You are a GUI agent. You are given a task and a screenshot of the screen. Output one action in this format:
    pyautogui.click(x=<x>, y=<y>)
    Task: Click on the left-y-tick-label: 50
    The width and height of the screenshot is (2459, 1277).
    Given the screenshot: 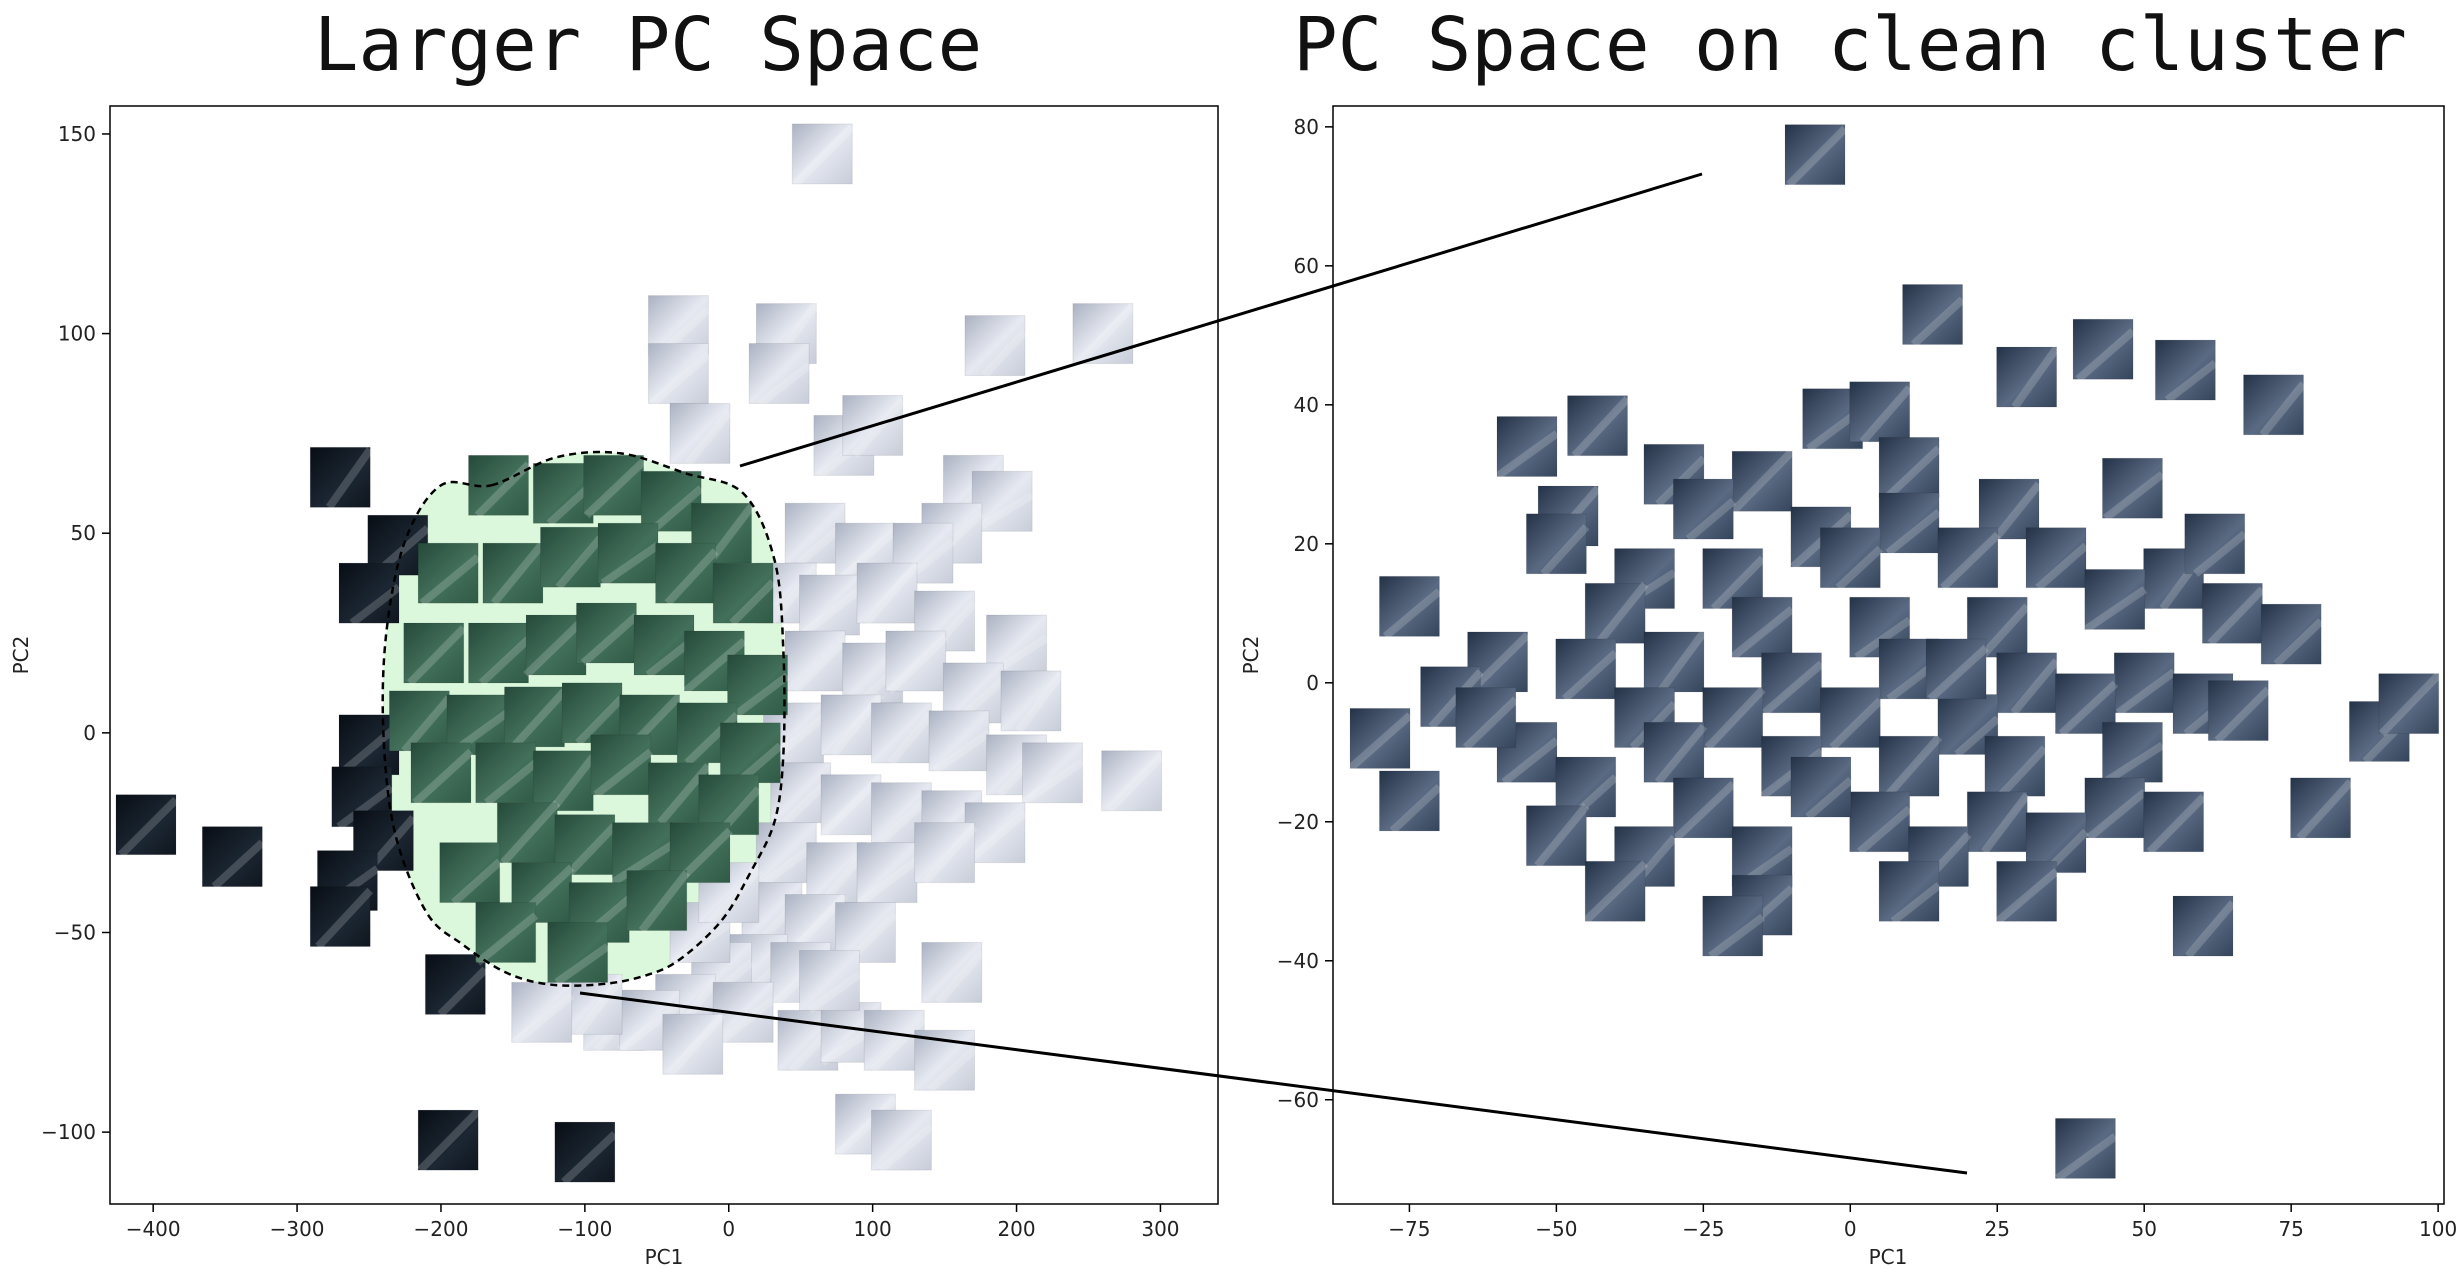 What is the action you would take?
    pyautogui.click(x=83, y=533)
    